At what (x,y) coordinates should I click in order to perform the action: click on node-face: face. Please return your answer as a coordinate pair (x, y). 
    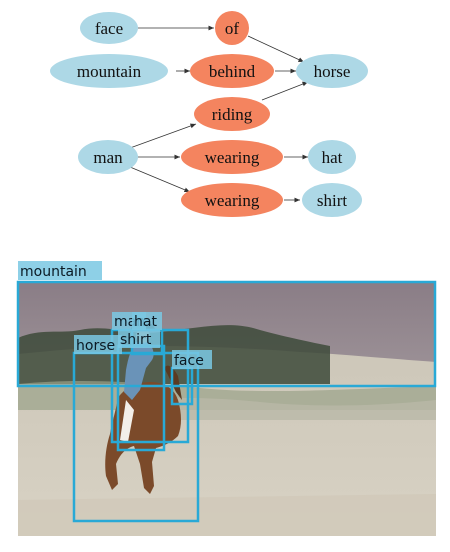
    Looking at the image, I should click on (109, 28).